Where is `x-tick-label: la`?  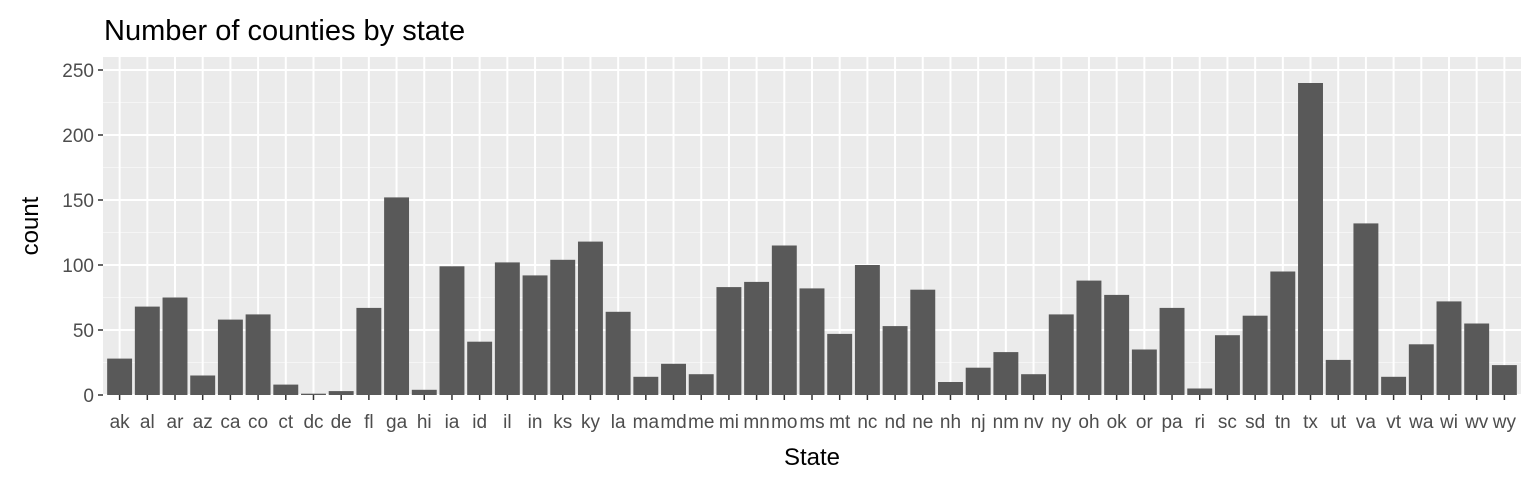 x-tick-label: la is located at coordinates (618, 422).